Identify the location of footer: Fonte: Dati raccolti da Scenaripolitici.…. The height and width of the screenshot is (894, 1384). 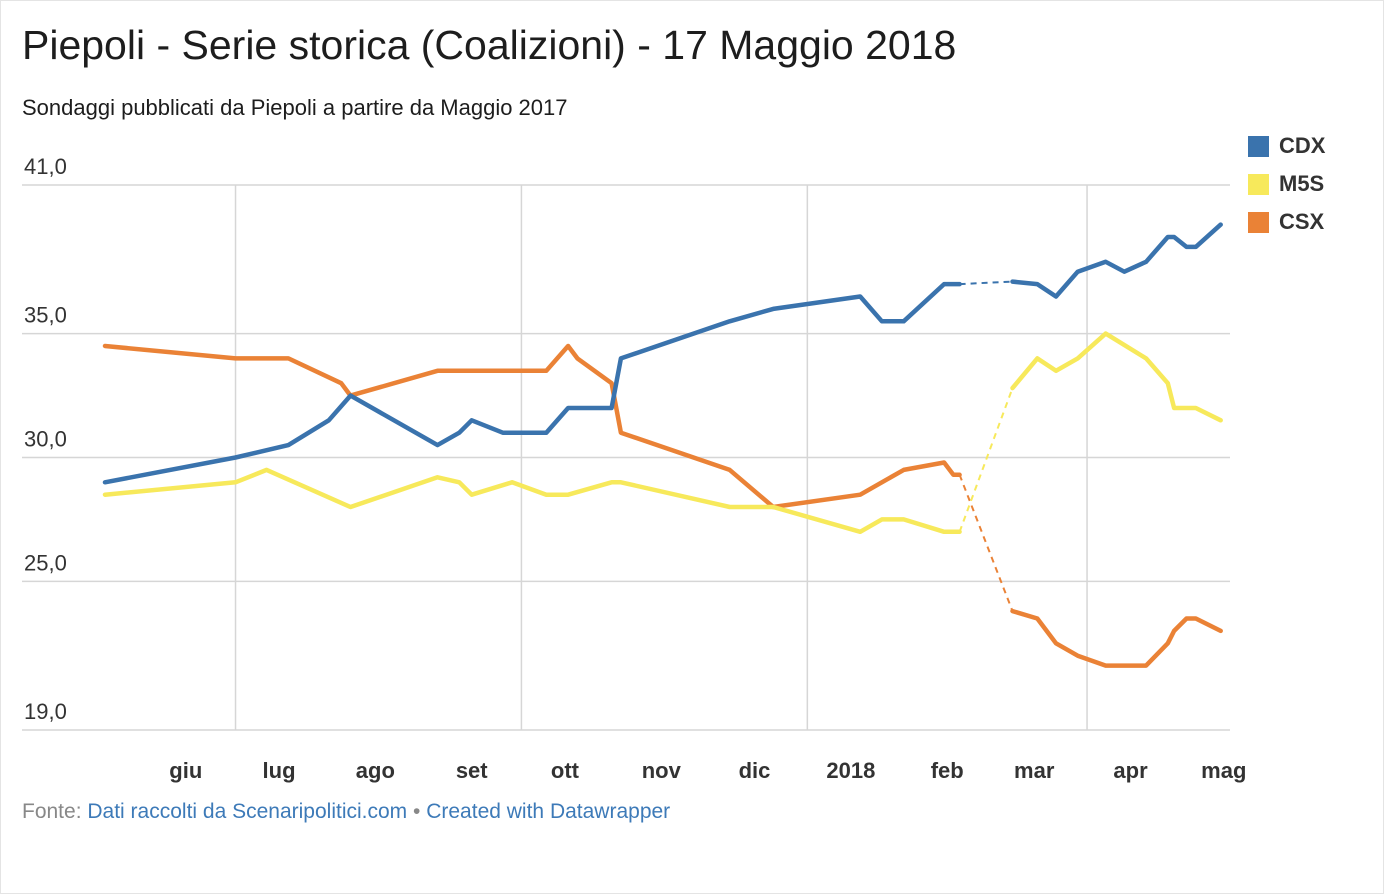
(346, 812).